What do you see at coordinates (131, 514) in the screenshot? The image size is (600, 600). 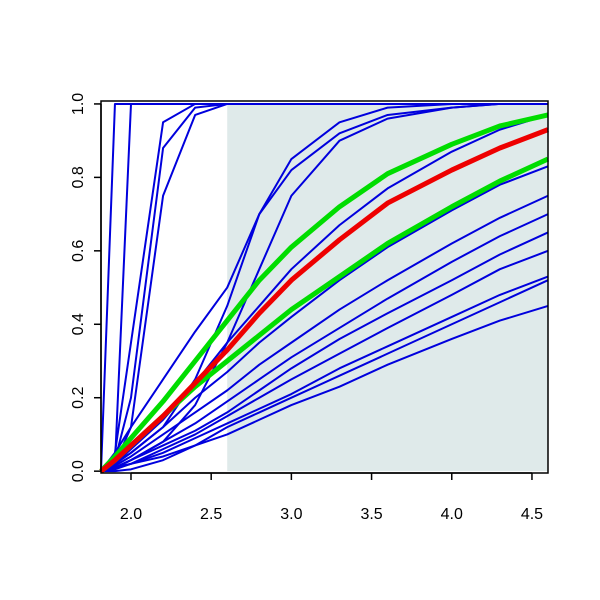 I see `x-tick-label: 2.0` at bounding box center [131, 514].